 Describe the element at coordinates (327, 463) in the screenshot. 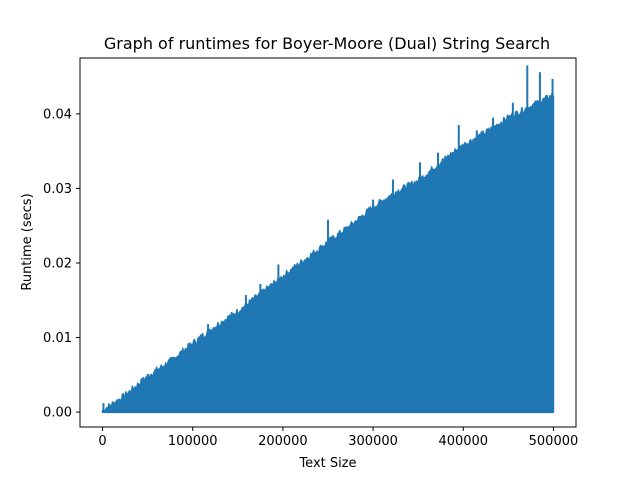

I see `x-axis-title: Text Size` at that location.